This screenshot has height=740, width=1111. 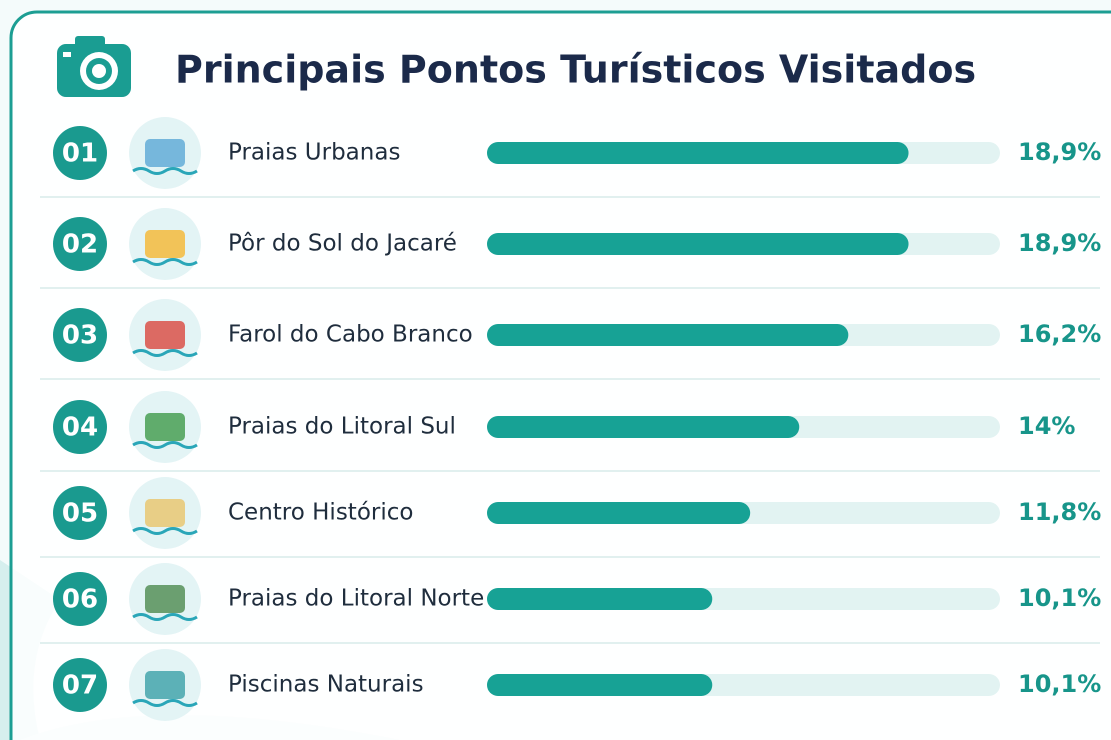 What do you see at coordinates (1046, 426) in the screenshot?
I see `value-label: 14%` at bounding box center [1046, 426].